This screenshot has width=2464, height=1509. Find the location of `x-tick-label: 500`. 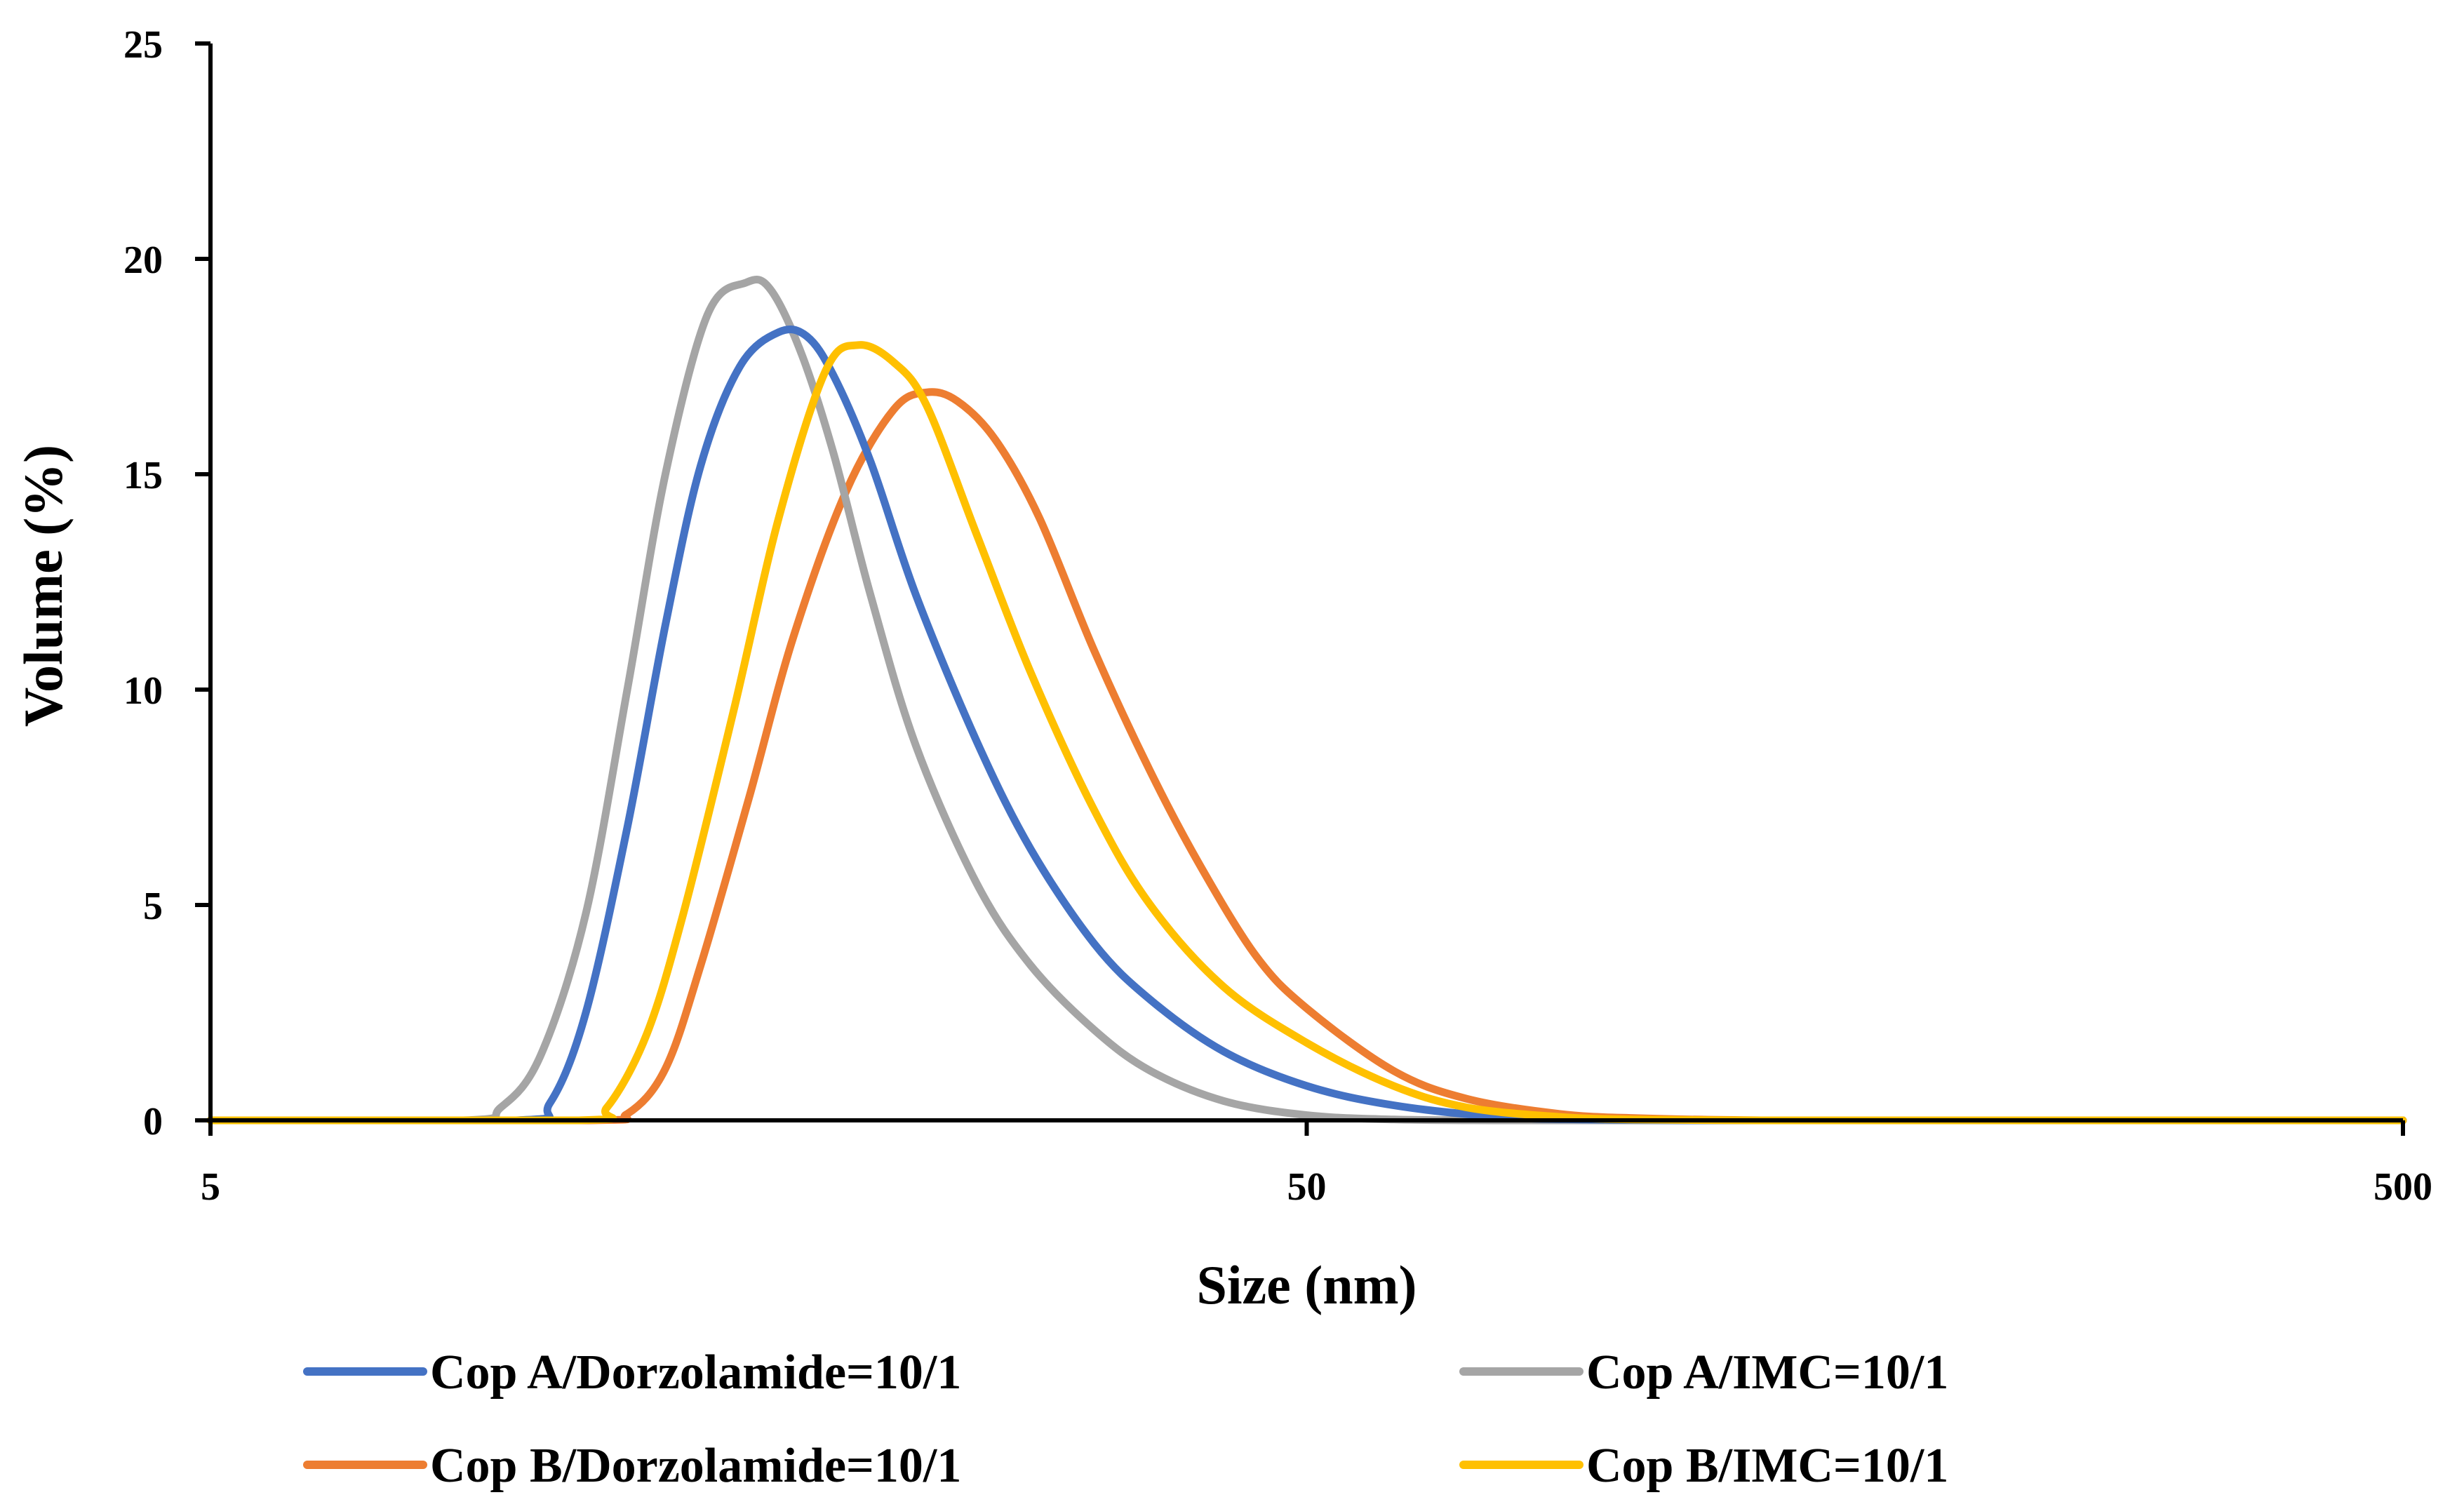

x-tick-label: 500 is located at coordinates (2402, 1187).